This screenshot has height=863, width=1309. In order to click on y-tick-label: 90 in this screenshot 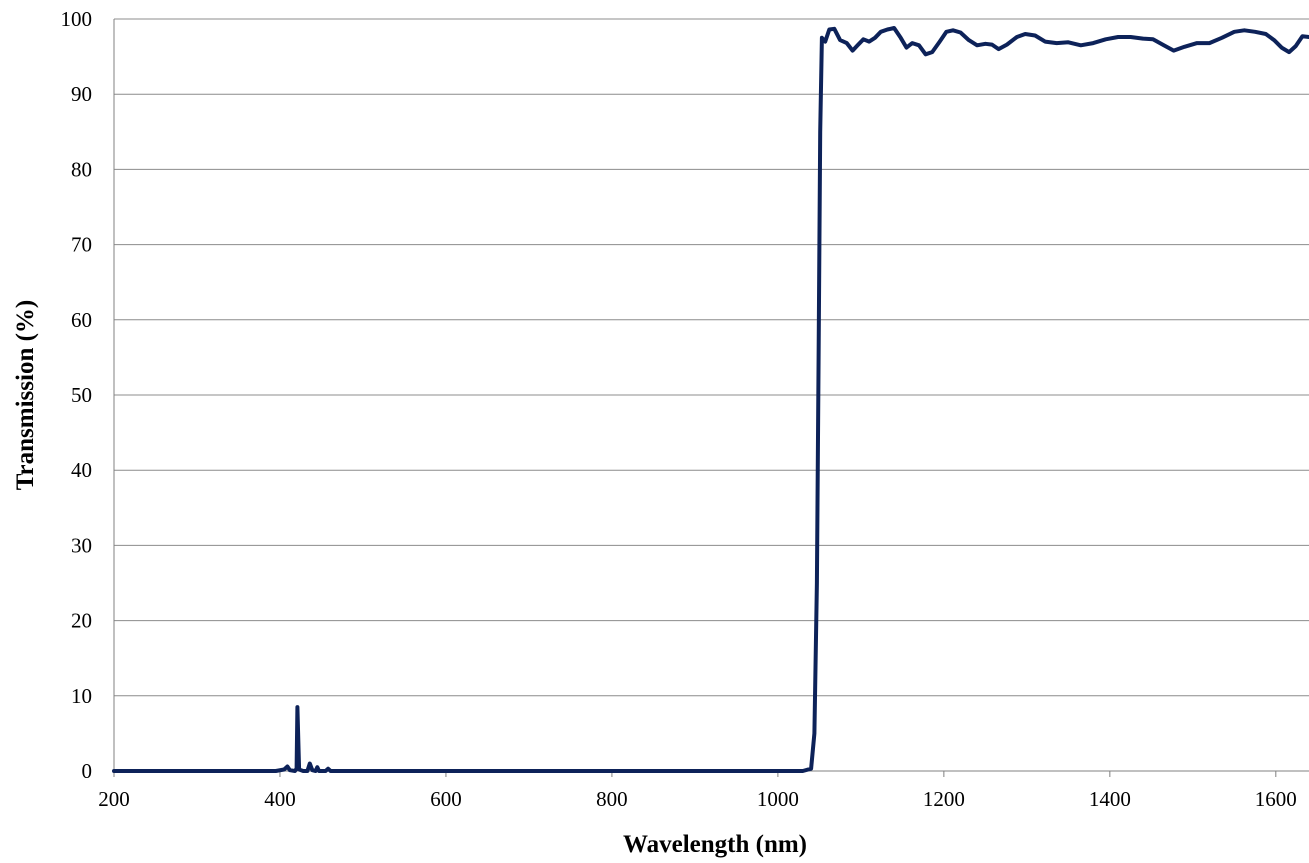, I will do `click(81, 94)`.